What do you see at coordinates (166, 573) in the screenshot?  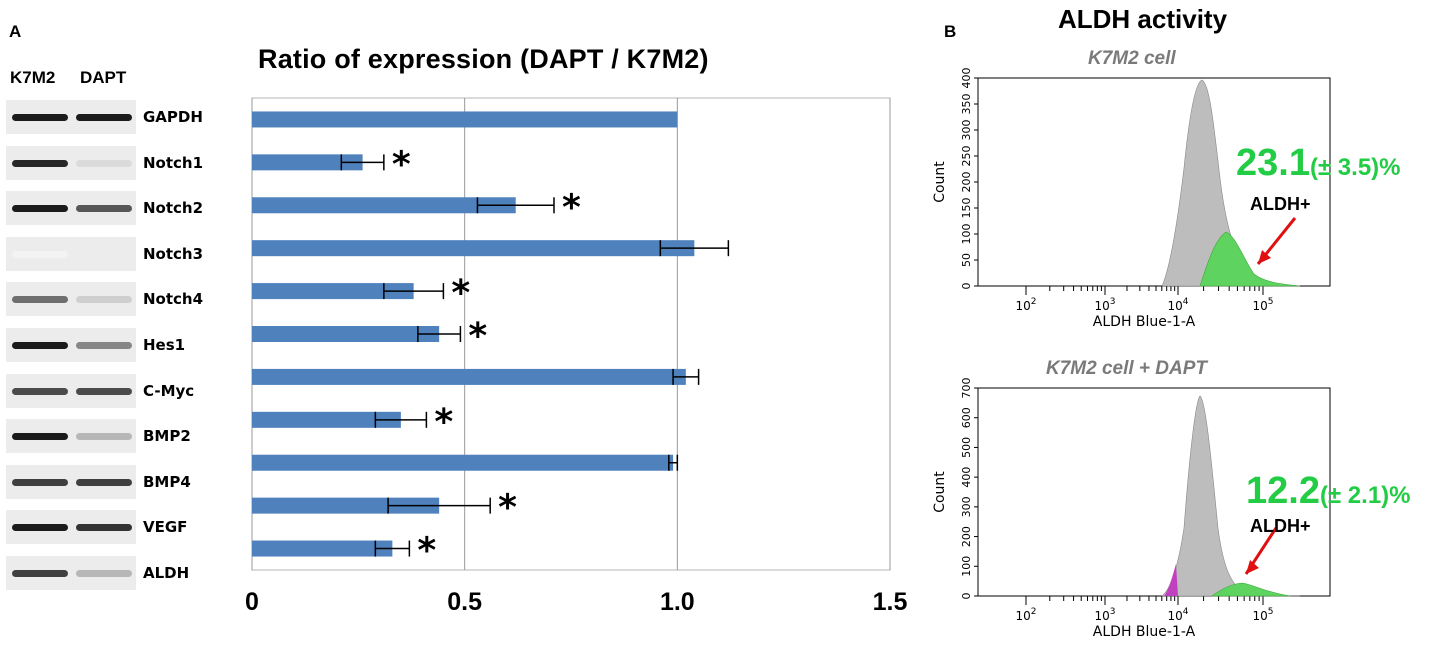 I see `gene-label: ALDH` at bounding box center [166, 573].